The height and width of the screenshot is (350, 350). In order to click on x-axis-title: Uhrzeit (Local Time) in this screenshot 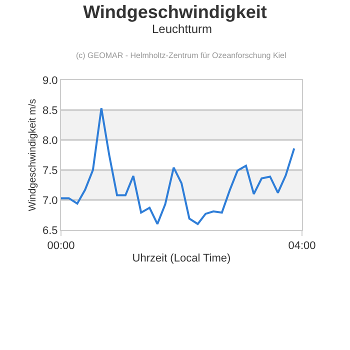, I will do `click(181, 258)`.